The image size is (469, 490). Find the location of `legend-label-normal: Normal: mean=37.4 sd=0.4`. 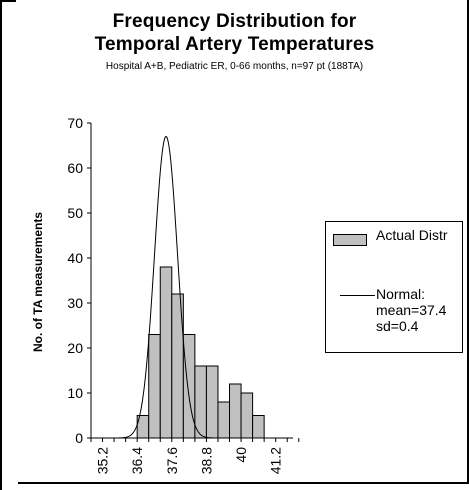

legend-label-normal: Normal: mean=37.4 sd=0.4 is located at coordinates (411, 310).